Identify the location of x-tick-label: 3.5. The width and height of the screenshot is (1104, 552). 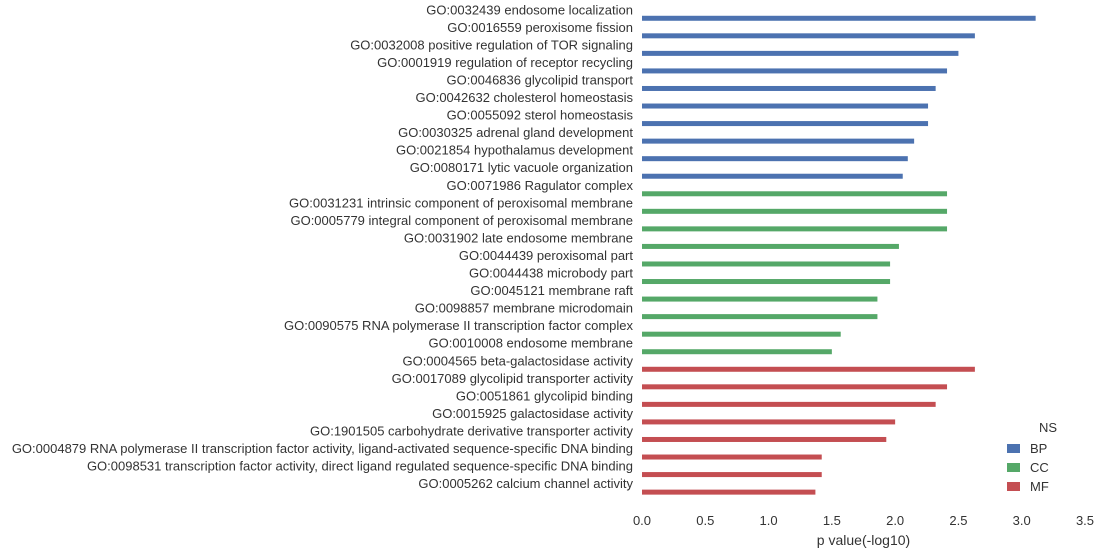
(1085, 520).